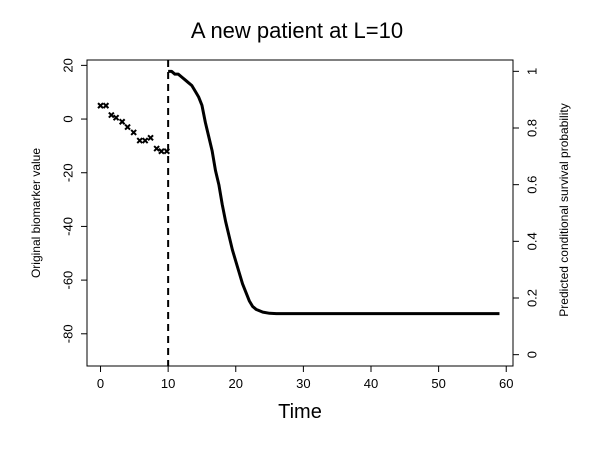 This screenshot has width=600, height=450. I want to click on y-tick-label-left: 0, so click(67, 118).